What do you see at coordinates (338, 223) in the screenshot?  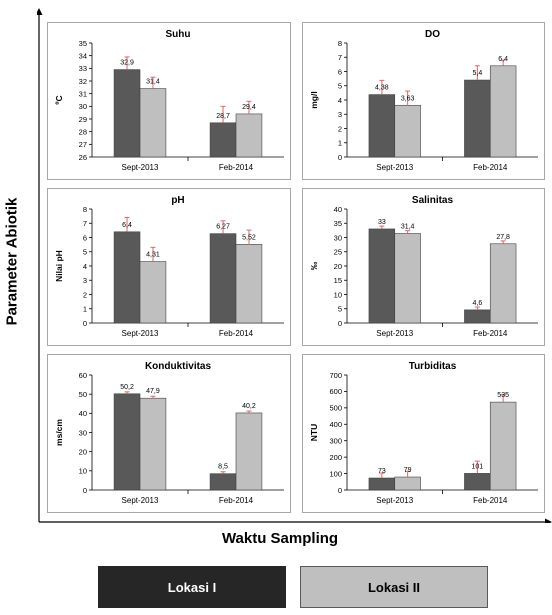 I see `y-tick-label: 35` at bounding box center [338, 223].